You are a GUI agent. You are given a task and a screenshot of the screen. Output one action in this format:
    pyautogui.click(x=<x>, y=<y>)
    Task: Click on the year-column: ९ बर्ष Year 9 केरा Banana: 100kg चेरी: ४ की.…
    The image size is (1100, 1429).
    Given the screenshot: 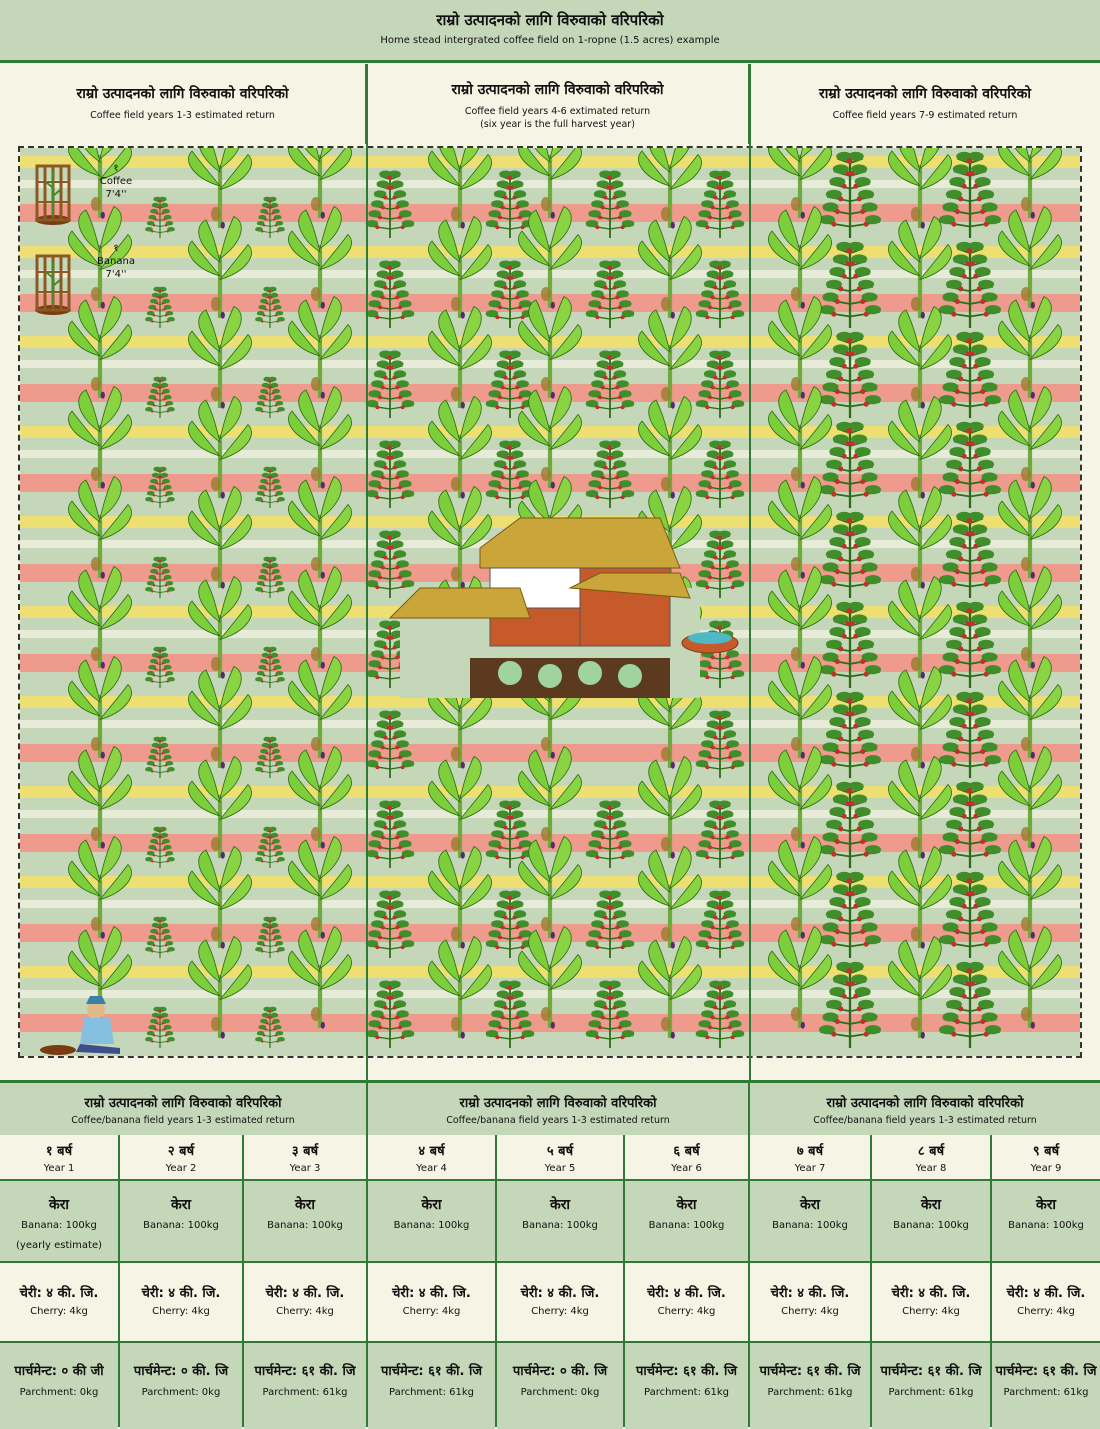 What is the action you would take?
    pyautogui.click(x=1046, y=1282)
    